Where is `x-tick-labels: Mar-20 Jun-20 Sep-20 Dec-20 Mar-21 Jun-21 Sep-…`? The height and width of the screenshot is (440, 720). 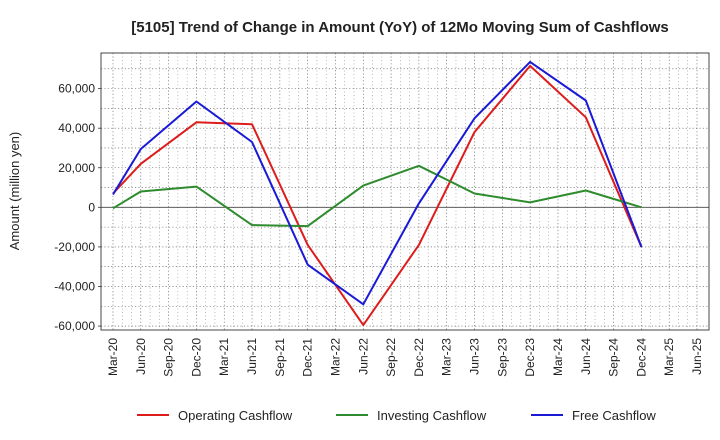
x-tick-labels: Mar-20 Jun-20 Sep-20 Dec-20 Mar-21 Jun-21 Sep-… is located at coordinates (405, 357).